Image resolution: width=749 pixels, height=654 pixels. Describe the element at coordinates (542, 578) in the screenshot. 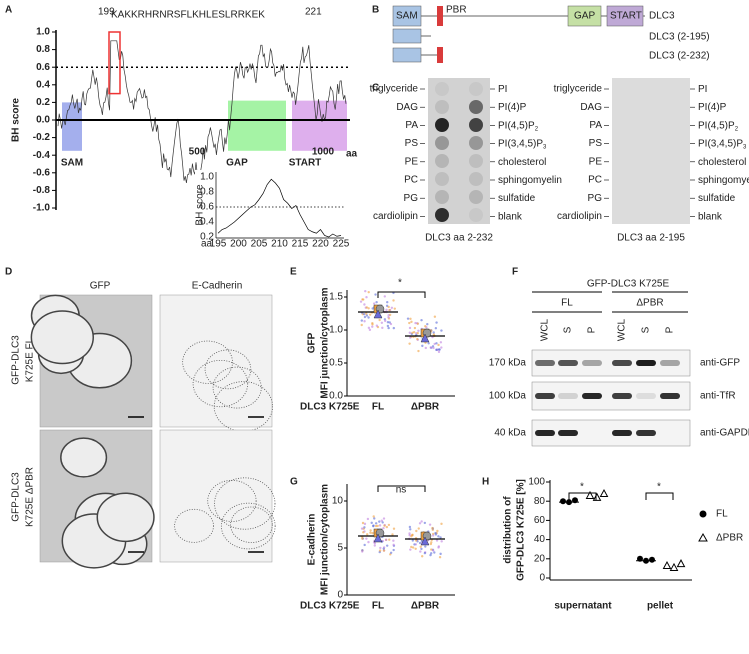

I see `y-tick-label: 0` at that location.